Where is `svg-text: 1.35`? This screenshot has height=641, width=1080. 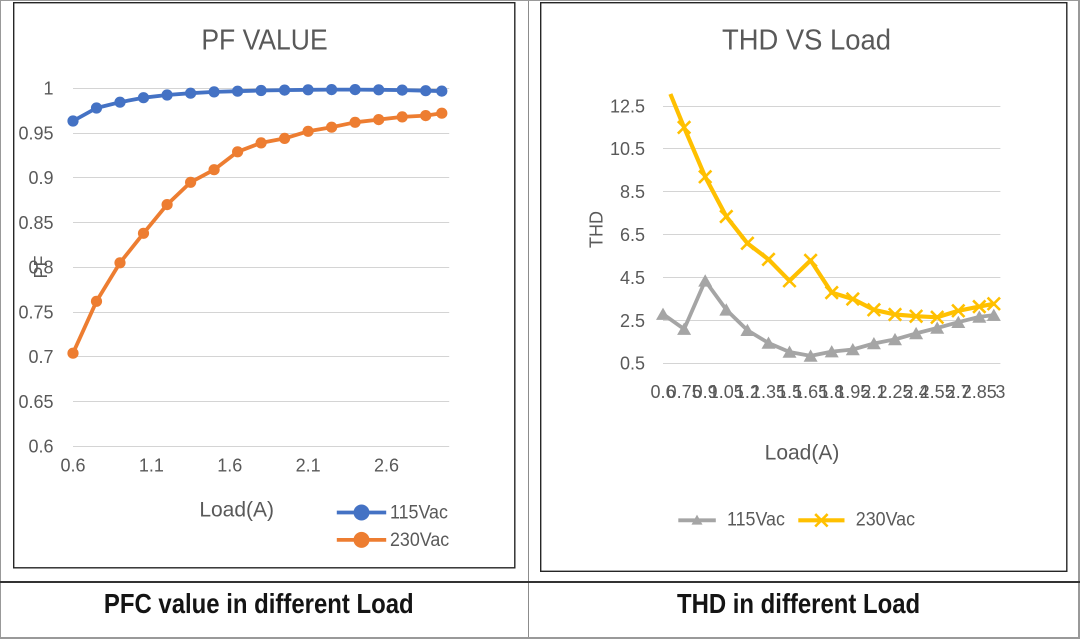
svg-text: 1.35 is located at coordinates (768, 392).